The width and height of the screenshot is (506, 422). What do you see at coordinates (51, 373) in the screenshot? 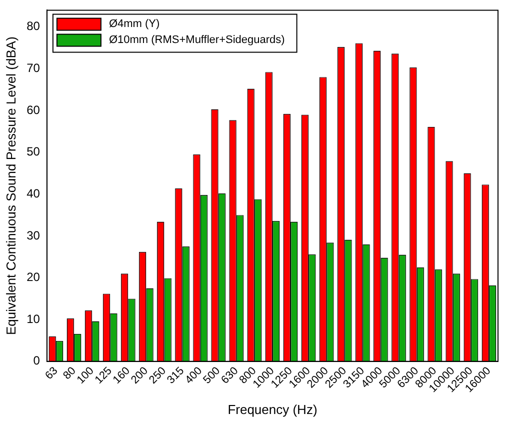
I see `x-tick-label: 63` at bounding box center [51, 373].